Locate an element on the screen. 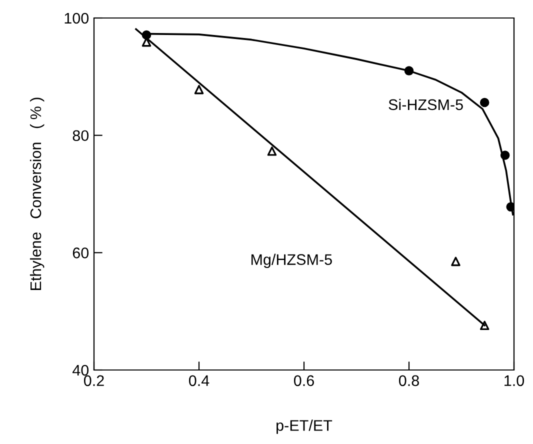 This screenshot has height=444, width=533. x-tick-label: 0.8 is located at coordinates (408, 380).